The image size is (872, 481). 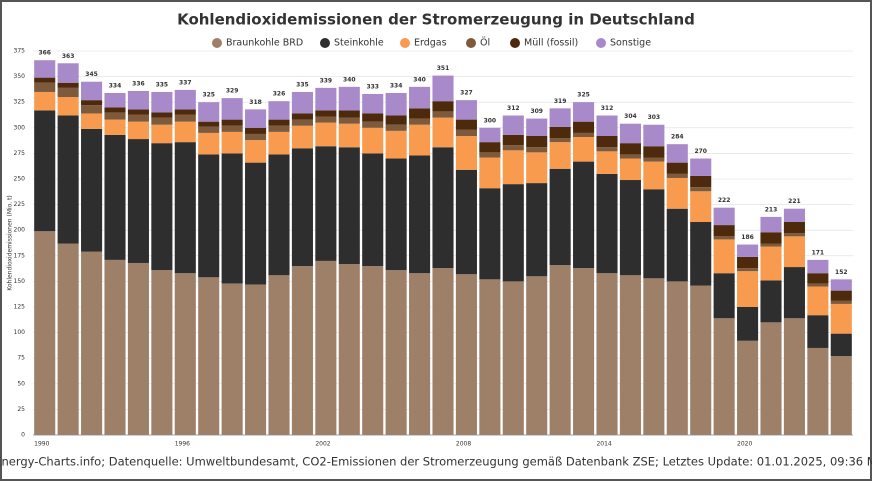 I want to click on y-tick-label: 225, so click(x=20, y=204).